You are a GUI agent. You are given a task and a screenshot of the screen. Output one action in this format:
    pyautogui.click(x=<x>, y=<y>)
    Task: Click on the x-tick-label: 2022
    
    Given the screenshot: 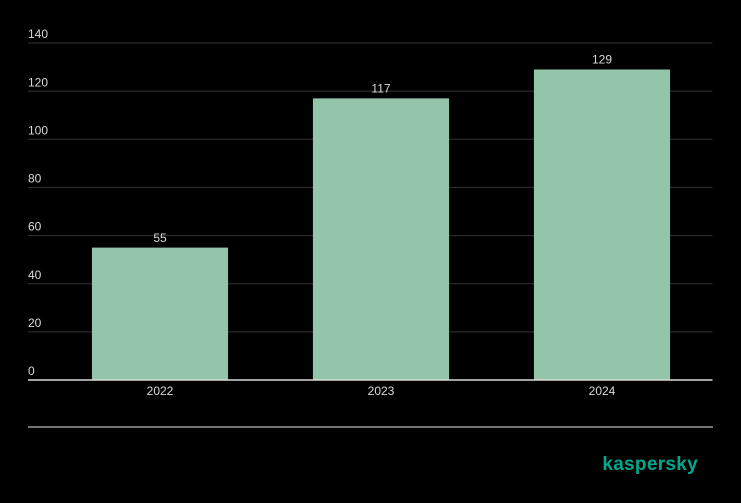 What is the action you would take?
    pyautogui.click(x=160, y=391)
    